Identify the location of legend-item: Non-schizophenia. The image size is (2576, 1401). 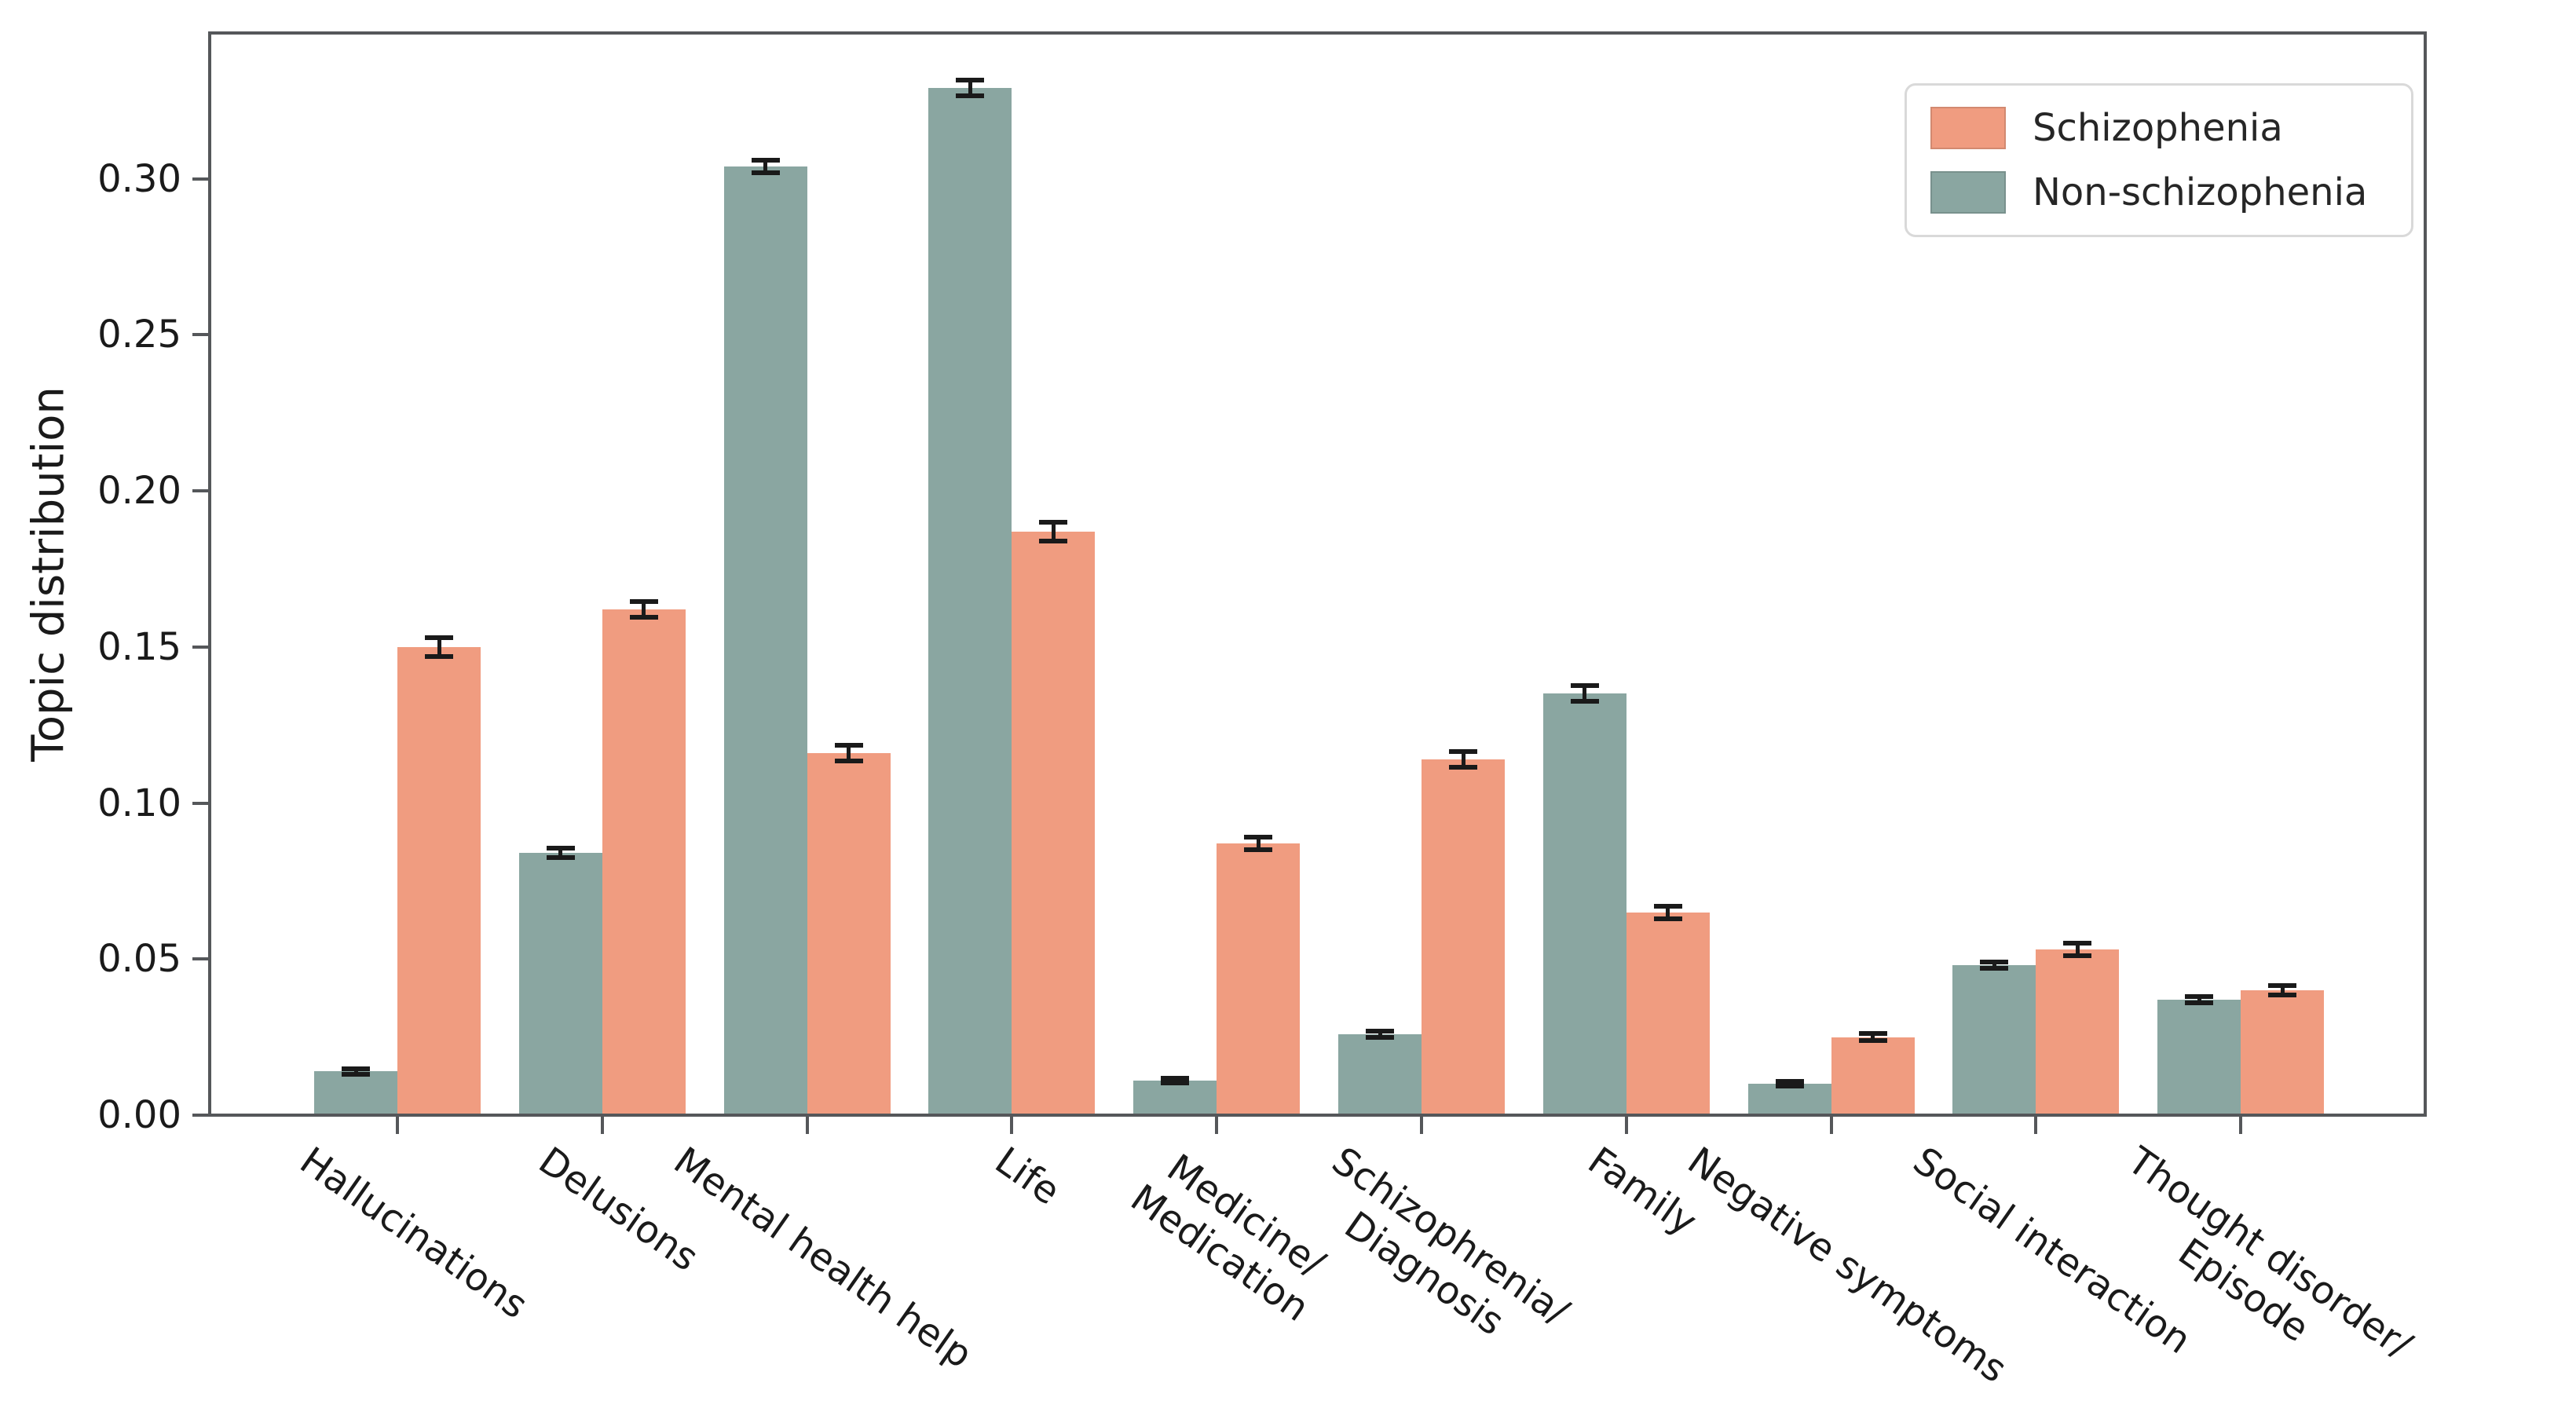
(2159, 192).